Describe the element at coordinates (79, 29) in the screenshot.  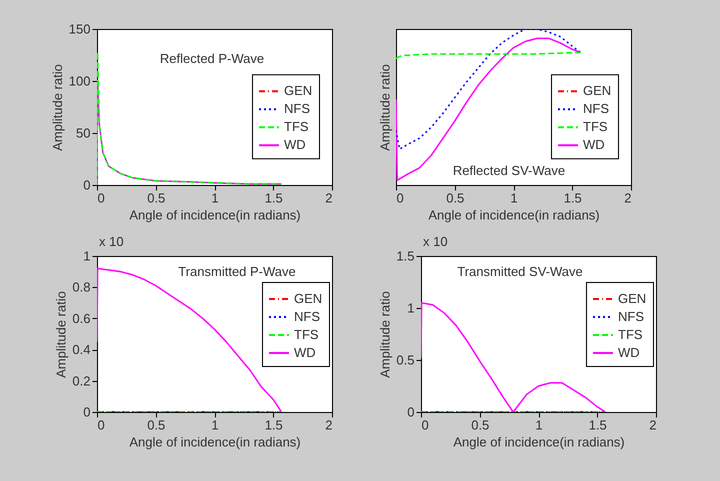
I see `y-tick-label: 150` at that location.